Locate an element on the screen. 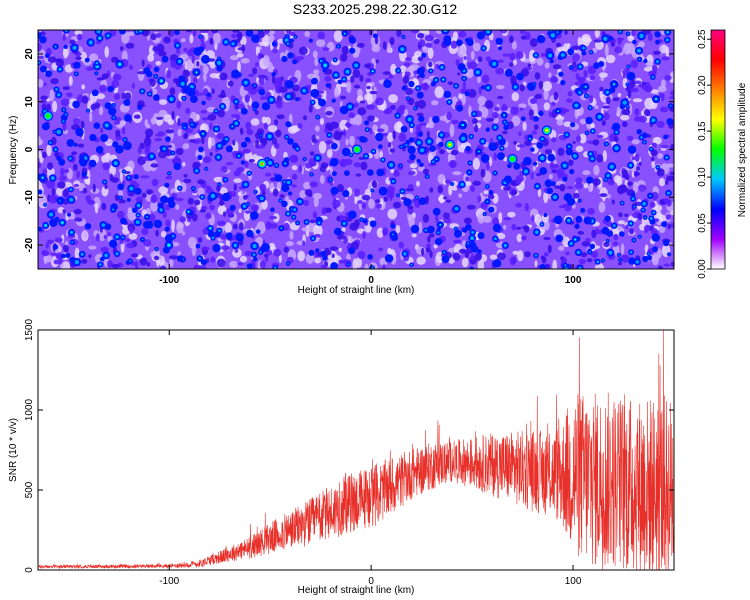  snr-x-tick-label: 100 is located at coordinates (573, 581).